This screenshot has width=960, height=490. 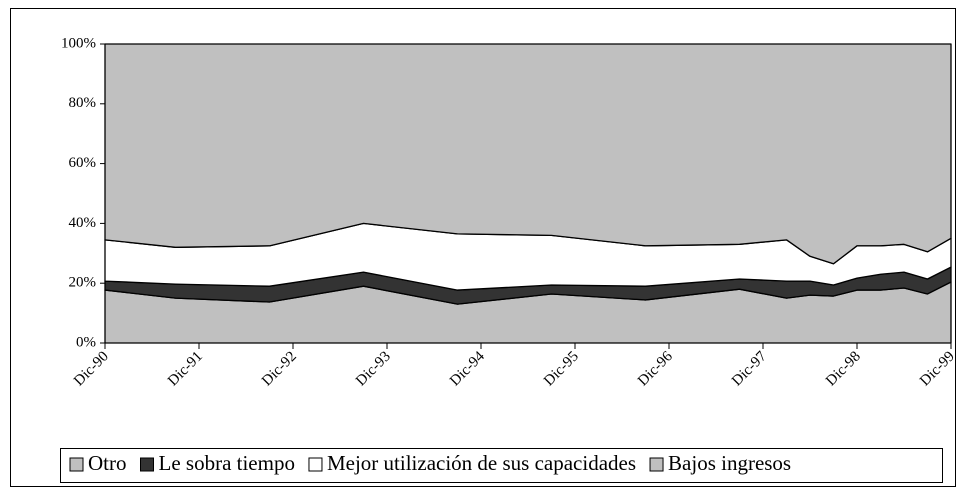 What do you see at coordinates (86, 342) in the screenshot?
I see `y-tick-label: 0%` at bounding box center [86, 342].